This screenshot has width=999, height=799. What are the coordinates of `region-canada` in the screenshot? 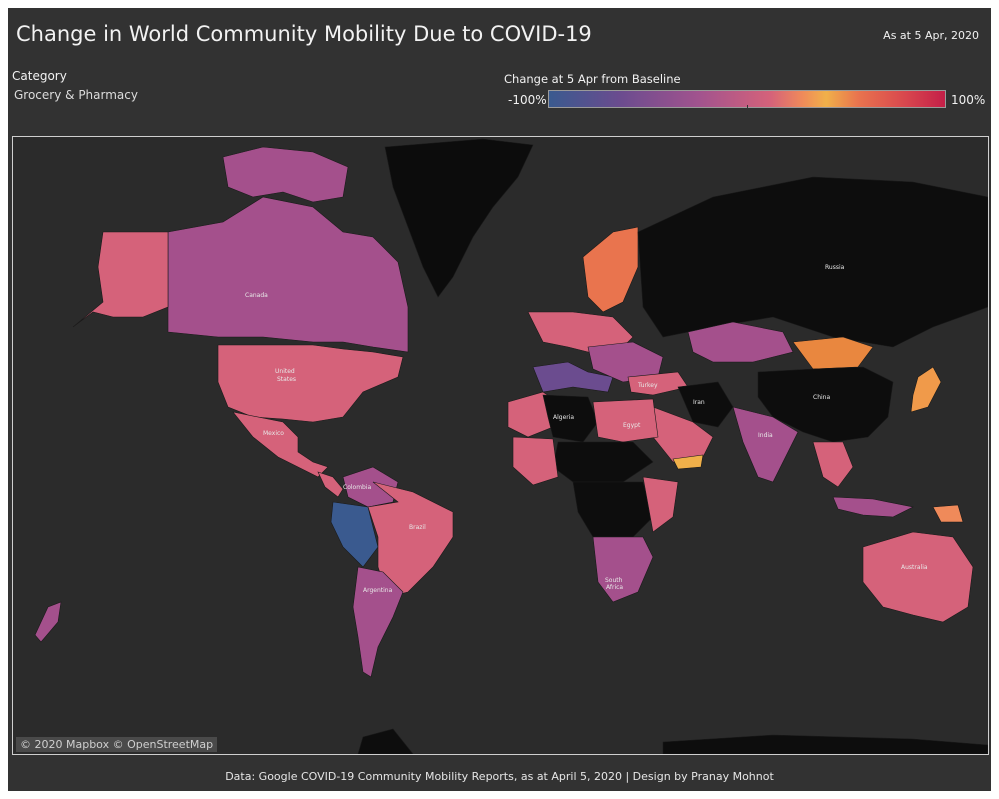 It's located at (288, 274).